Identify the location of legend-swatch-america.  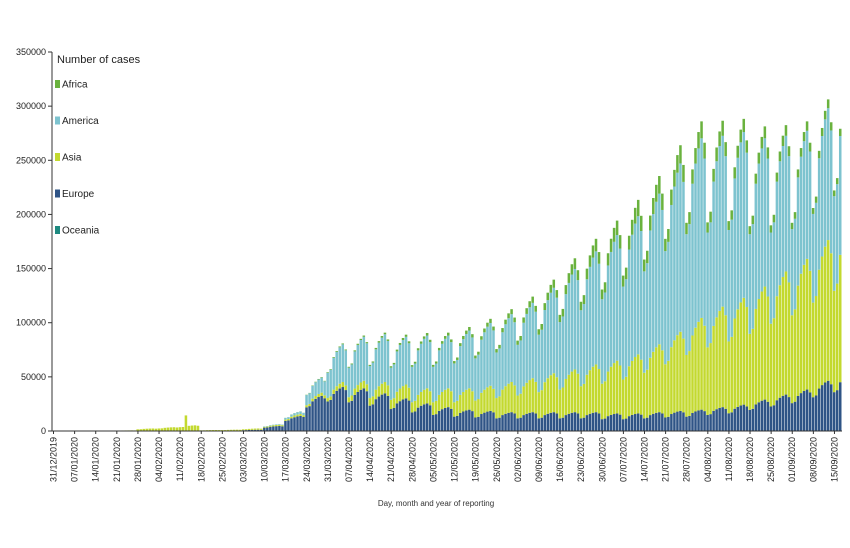
(57, 120).